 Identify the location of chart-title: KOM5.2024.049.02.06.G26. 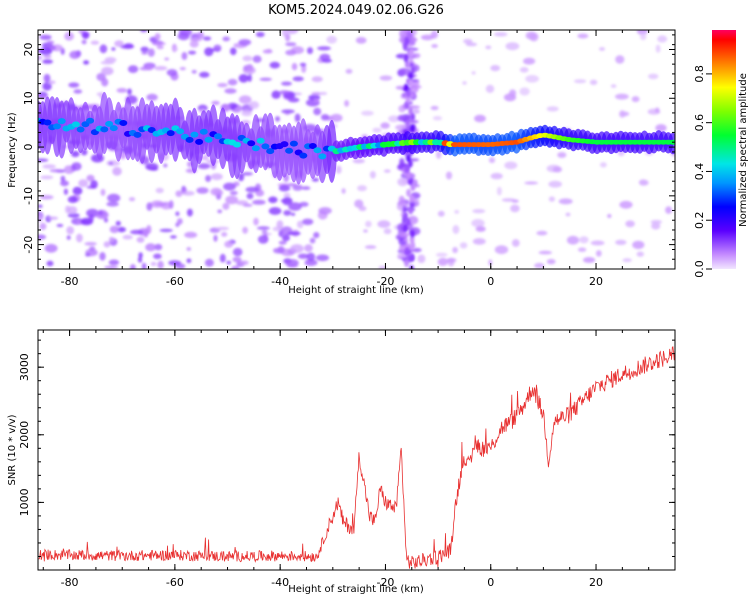
(356, 10).